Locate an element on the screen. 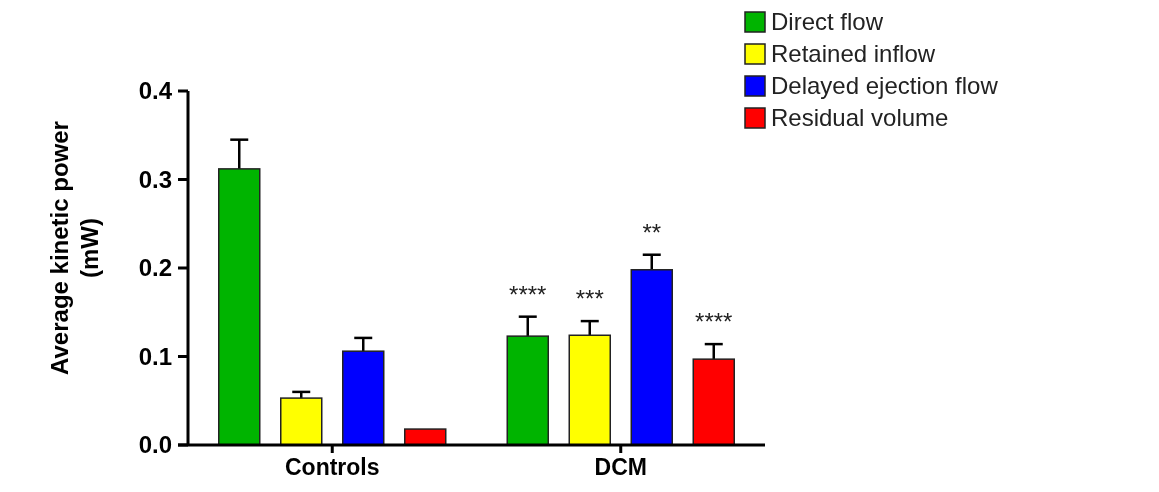  legend-label: Direct flow is located at coordinates (827, 22).